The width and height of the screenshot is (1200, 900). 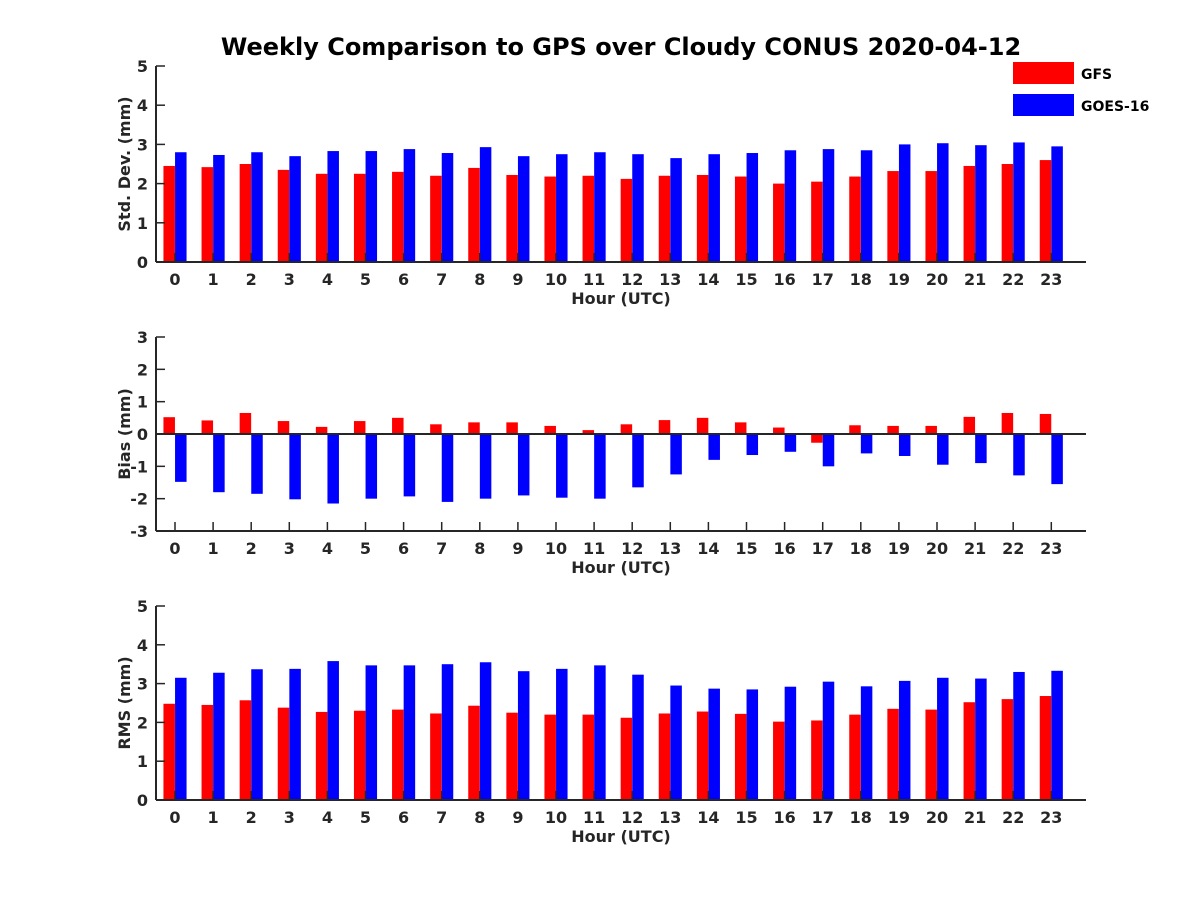 What do you see at coordinates (142, 606) in the screenshot?
I see `y-tick-label: 5` at bounding box center [142, 606].